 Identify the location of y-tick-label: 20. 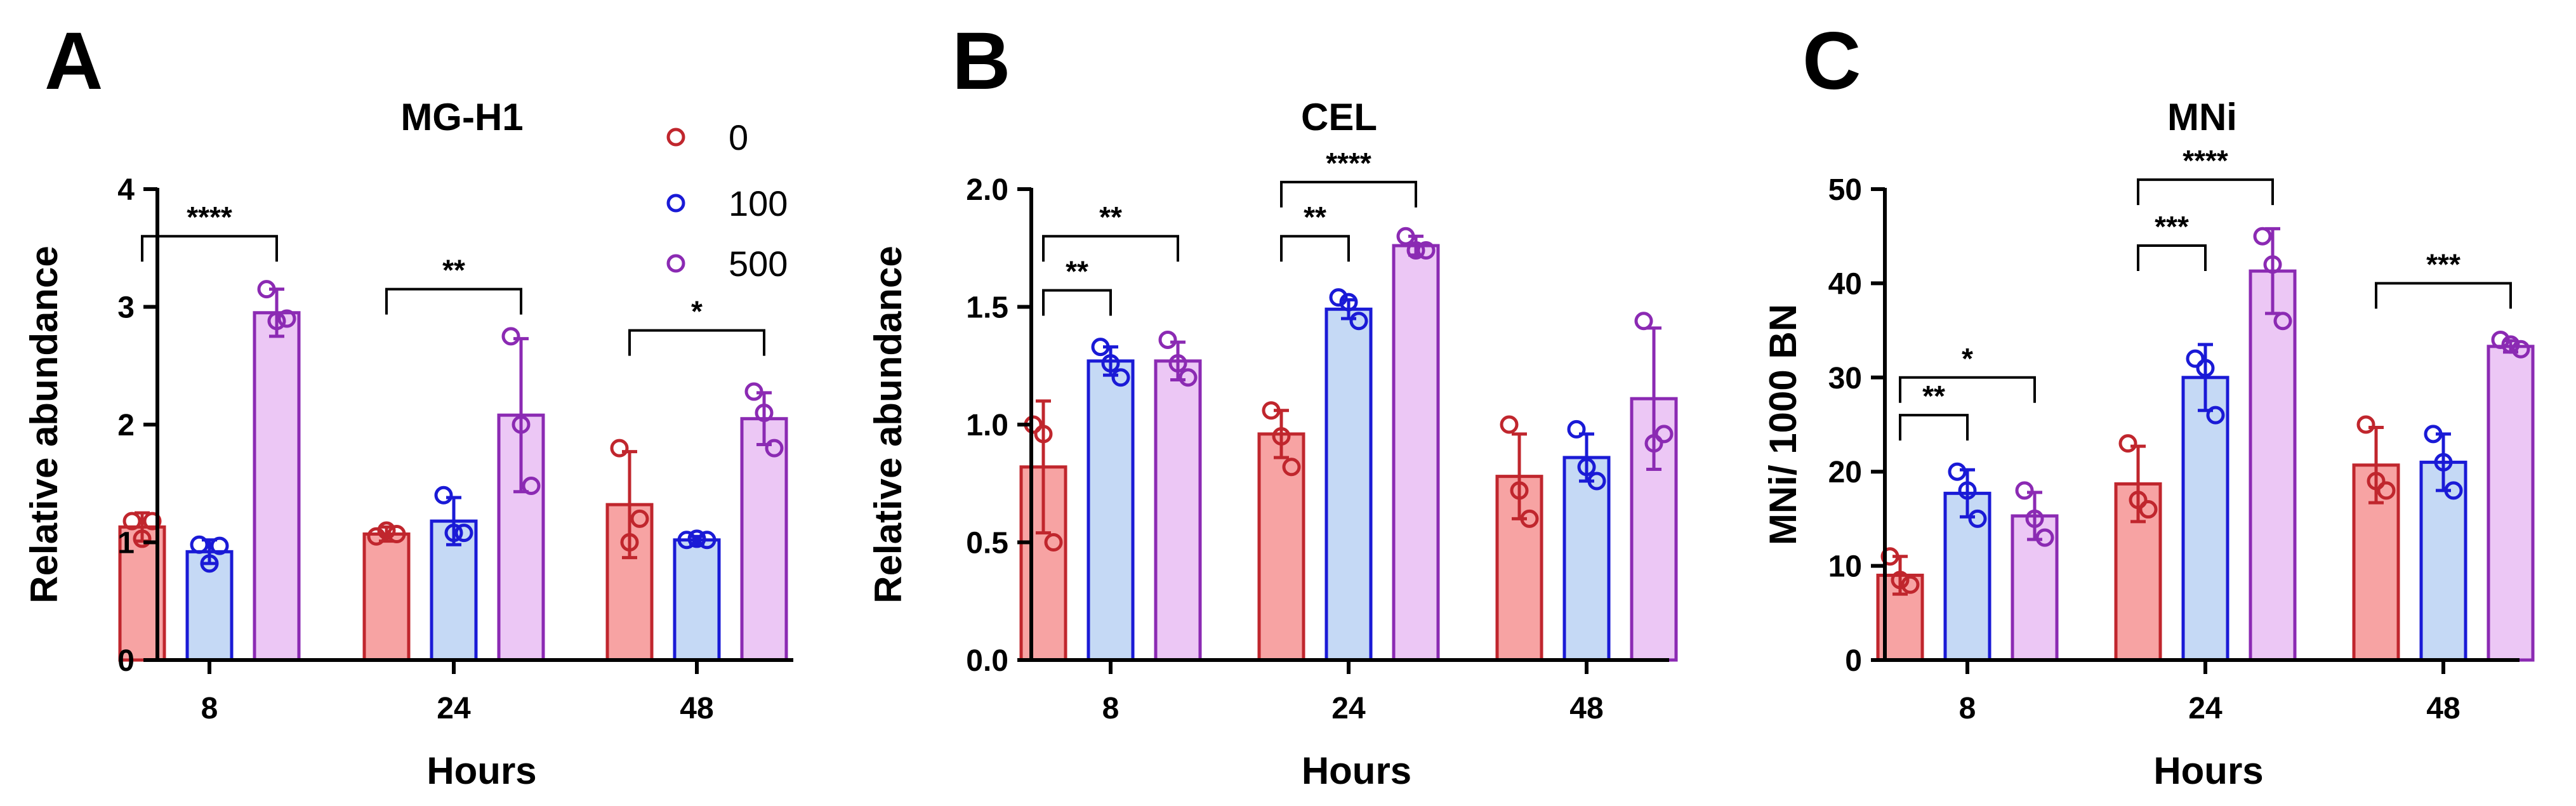
(1845, 473).